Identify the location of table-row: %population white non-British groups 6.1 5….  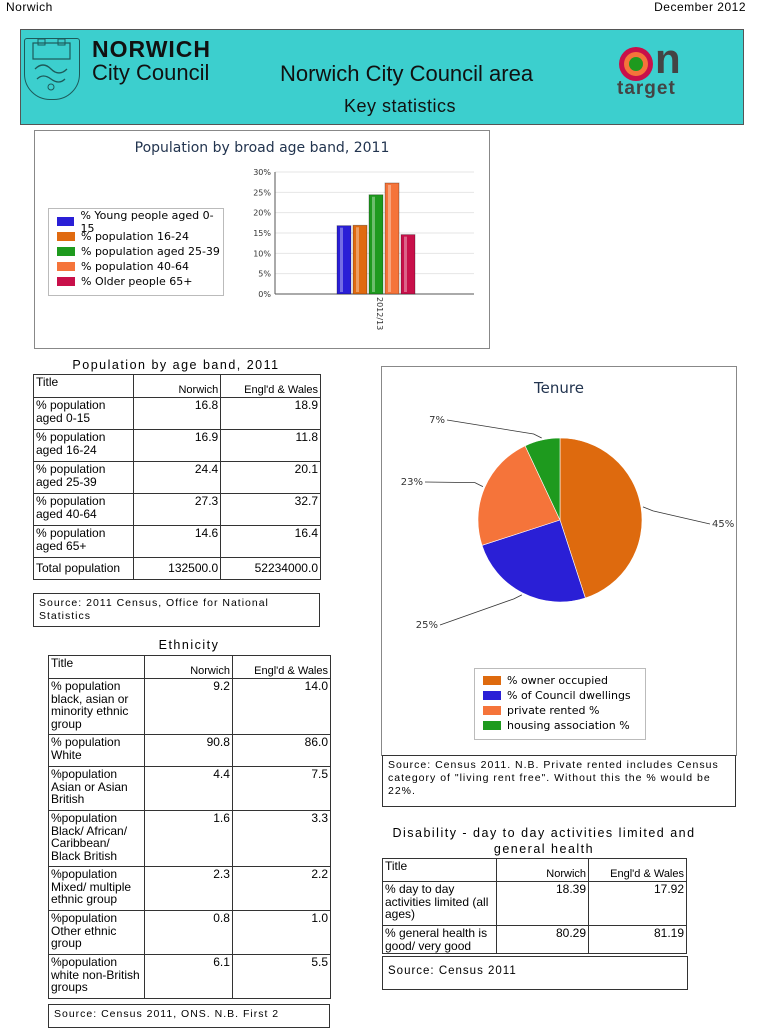
(189, 976).